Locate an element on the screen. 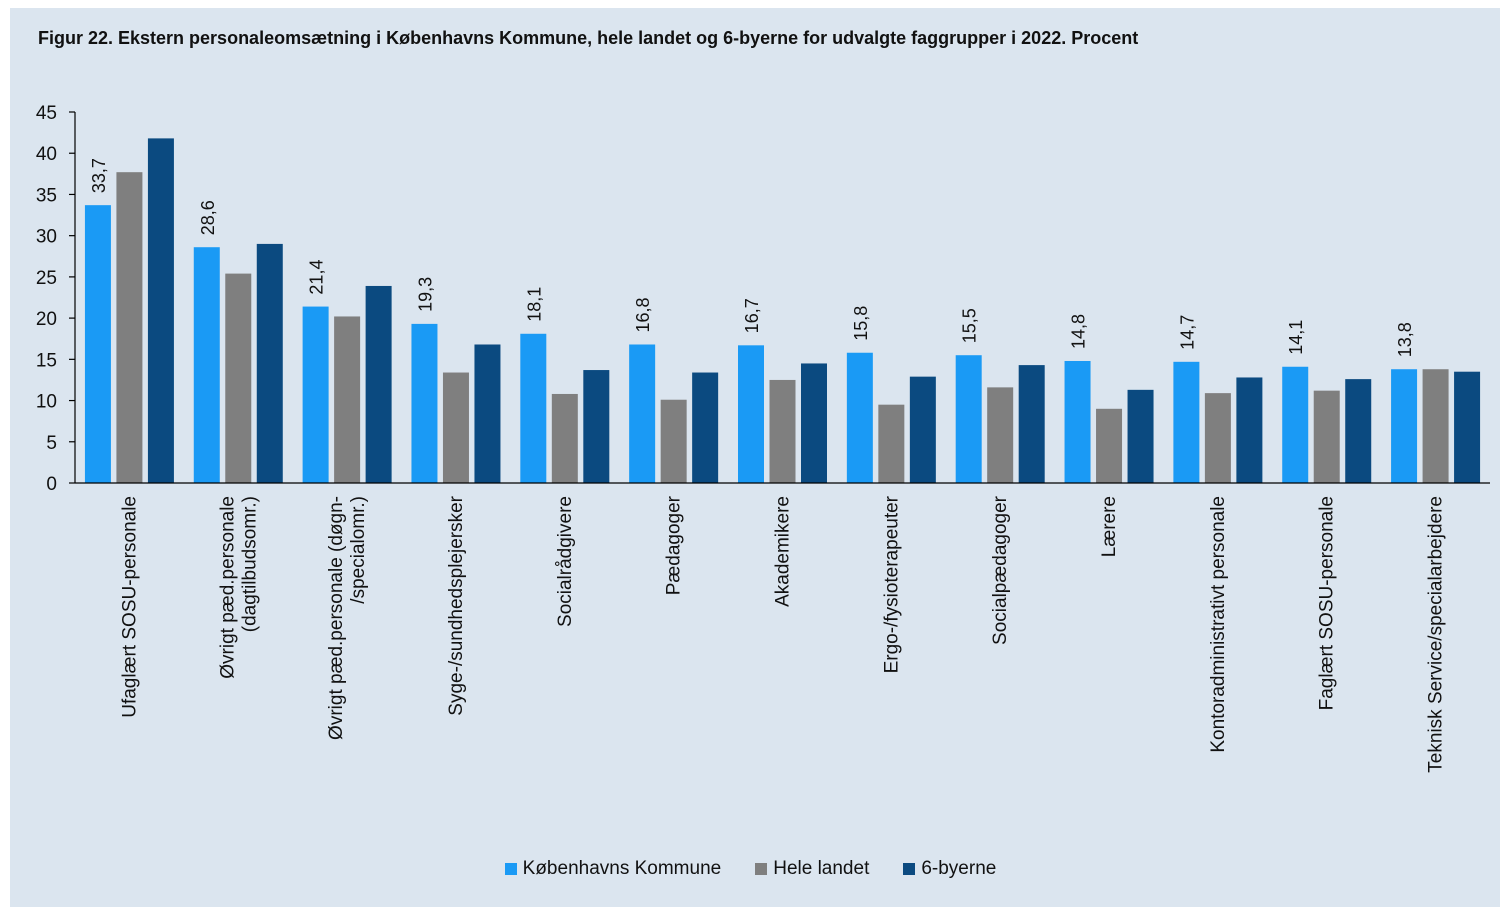  category-label: Øvrigt pæd.personale (døgn-/specialomr.) is located at coordinates (347, 618).